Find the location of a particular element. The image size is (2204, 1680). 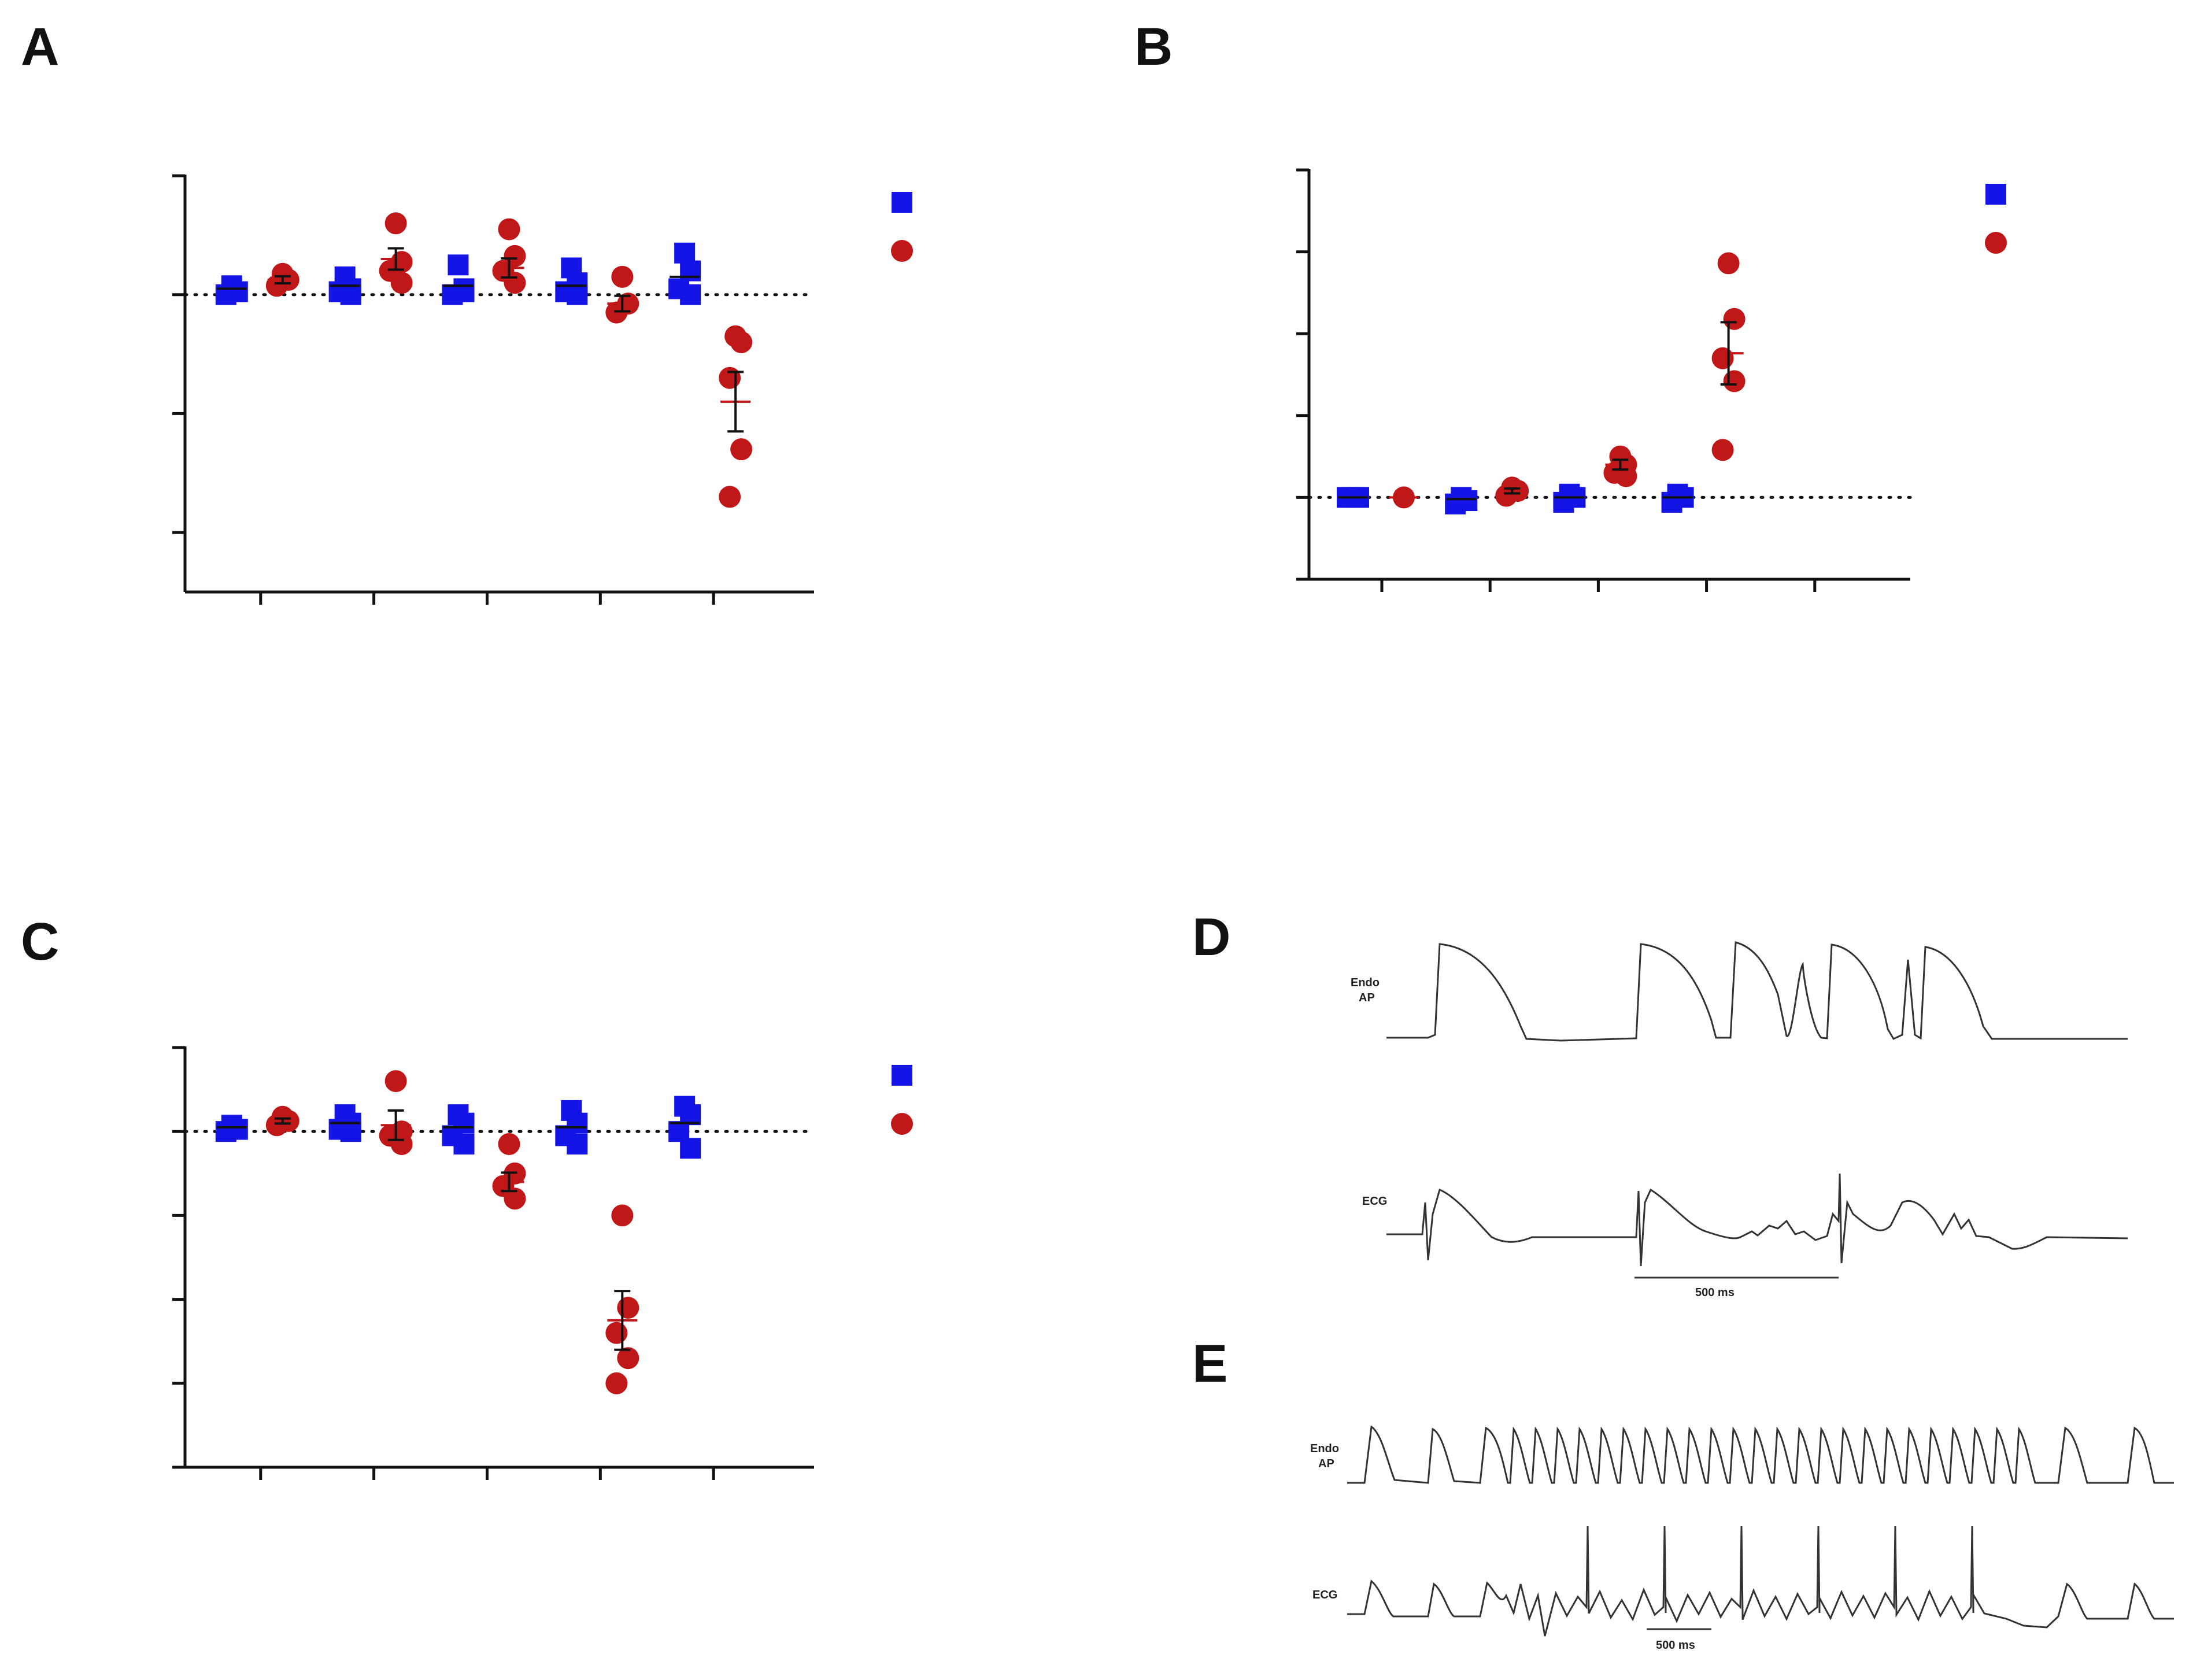

trace-d-ecg is located at coordinates (1757, 1220).